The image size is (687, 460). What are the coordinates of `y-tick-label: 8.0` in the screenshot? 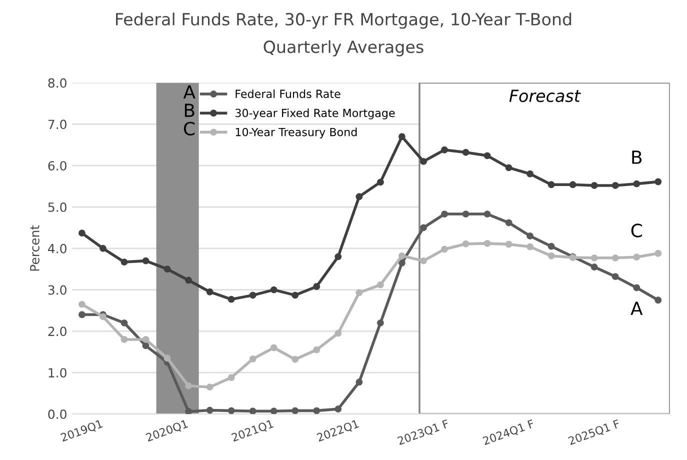 It's located at (57, 83).